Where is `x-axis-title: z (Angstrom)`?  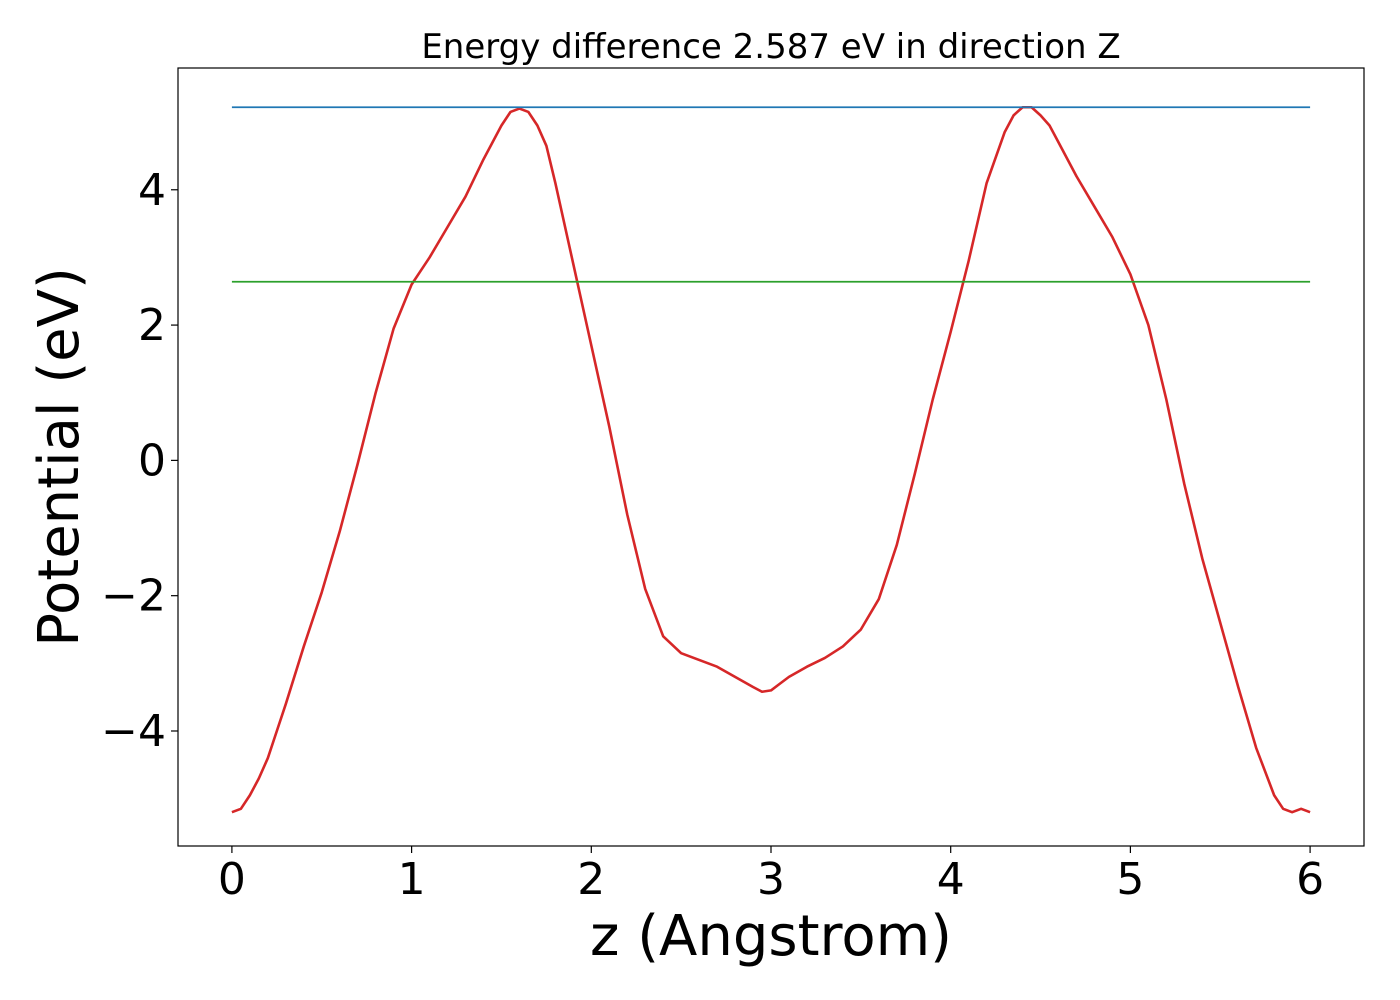 x-axis-title: z (Angstrom) is located at coordinates (771, 936).